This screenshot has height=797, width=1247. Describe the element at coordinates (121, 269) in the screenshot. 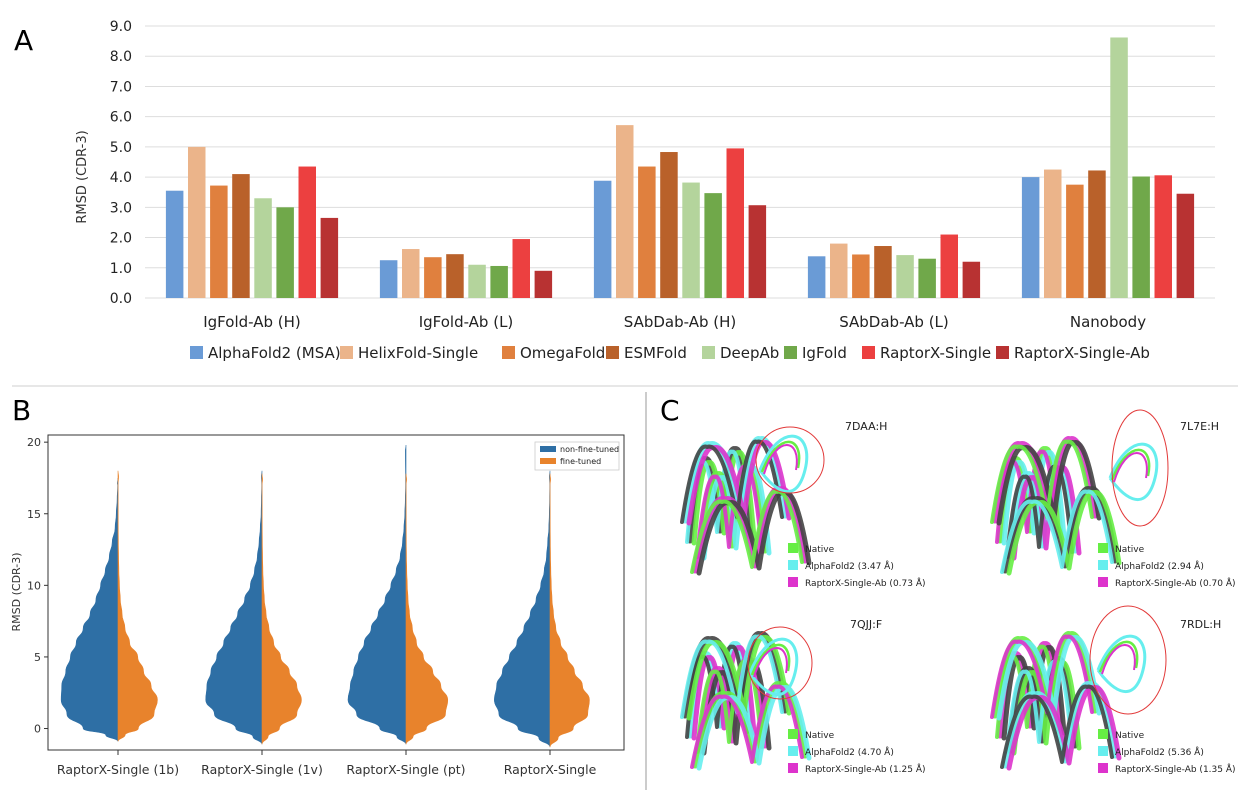

I see `y-tick-label: 1.0` at that location.